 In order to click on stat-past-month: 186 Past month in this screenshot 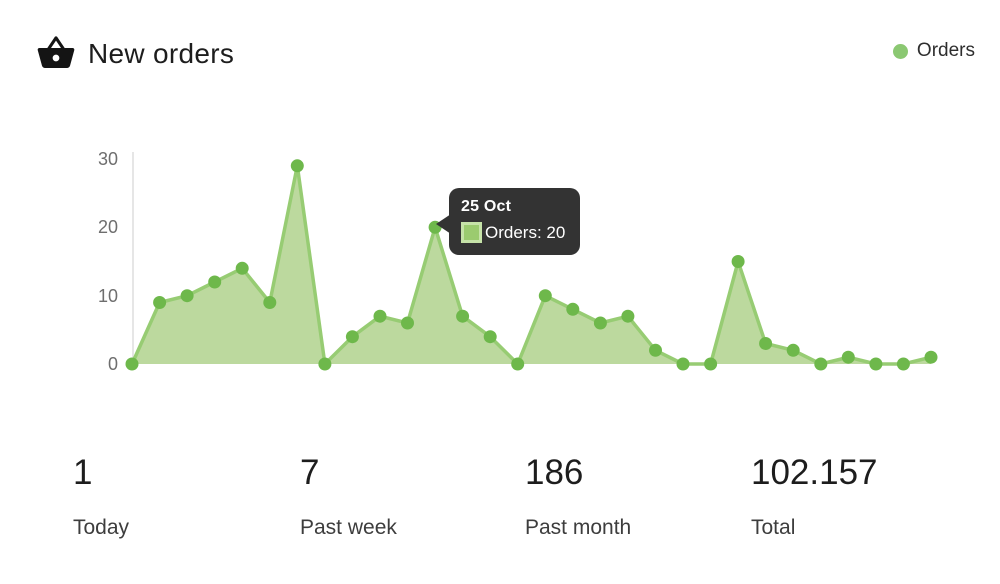, I will do `click(632, 496)`.